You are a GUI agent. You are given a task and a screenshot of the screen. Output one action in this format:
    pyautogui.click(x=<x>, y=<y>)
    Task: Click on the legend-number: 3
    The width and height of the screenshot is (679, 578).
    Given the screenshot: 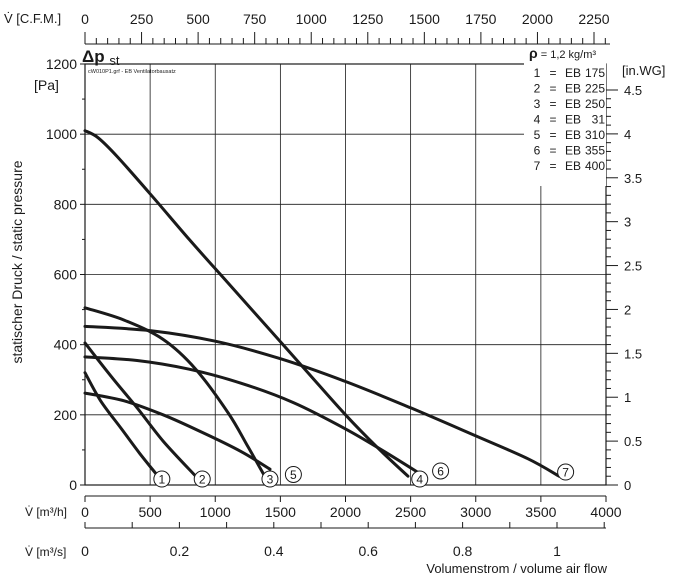 What is the action you would take?
    pyautogui.click(x=537, y=104)
    